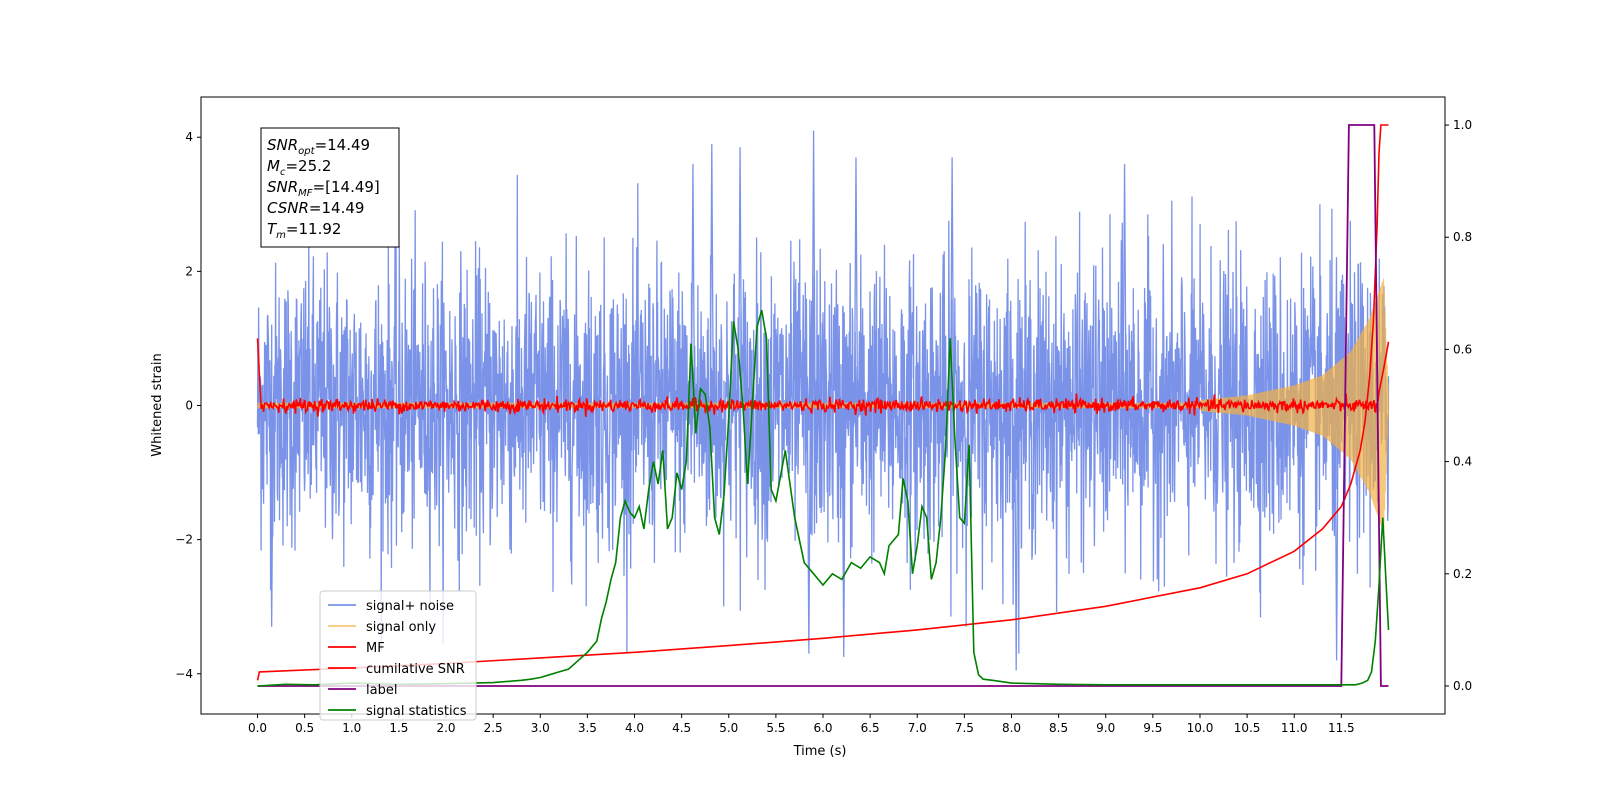 This screenshot has width=1600, height=800. Describe the element at coordinates (870, 728) in the screenshot. I see `x-tick-label: 6.5` at that location.